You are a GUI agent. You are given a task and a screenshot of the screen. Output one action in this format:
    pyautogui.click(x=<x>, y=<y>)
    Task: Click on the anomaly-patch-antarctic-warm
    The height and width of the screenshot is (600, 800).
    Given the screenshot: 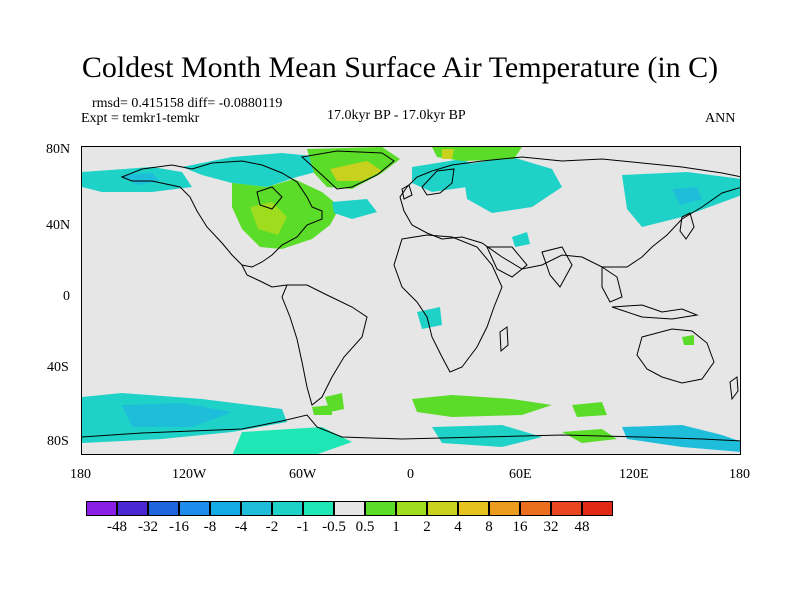 What is the action you would take?
    pyautogui.click(x=322, y=410)
    